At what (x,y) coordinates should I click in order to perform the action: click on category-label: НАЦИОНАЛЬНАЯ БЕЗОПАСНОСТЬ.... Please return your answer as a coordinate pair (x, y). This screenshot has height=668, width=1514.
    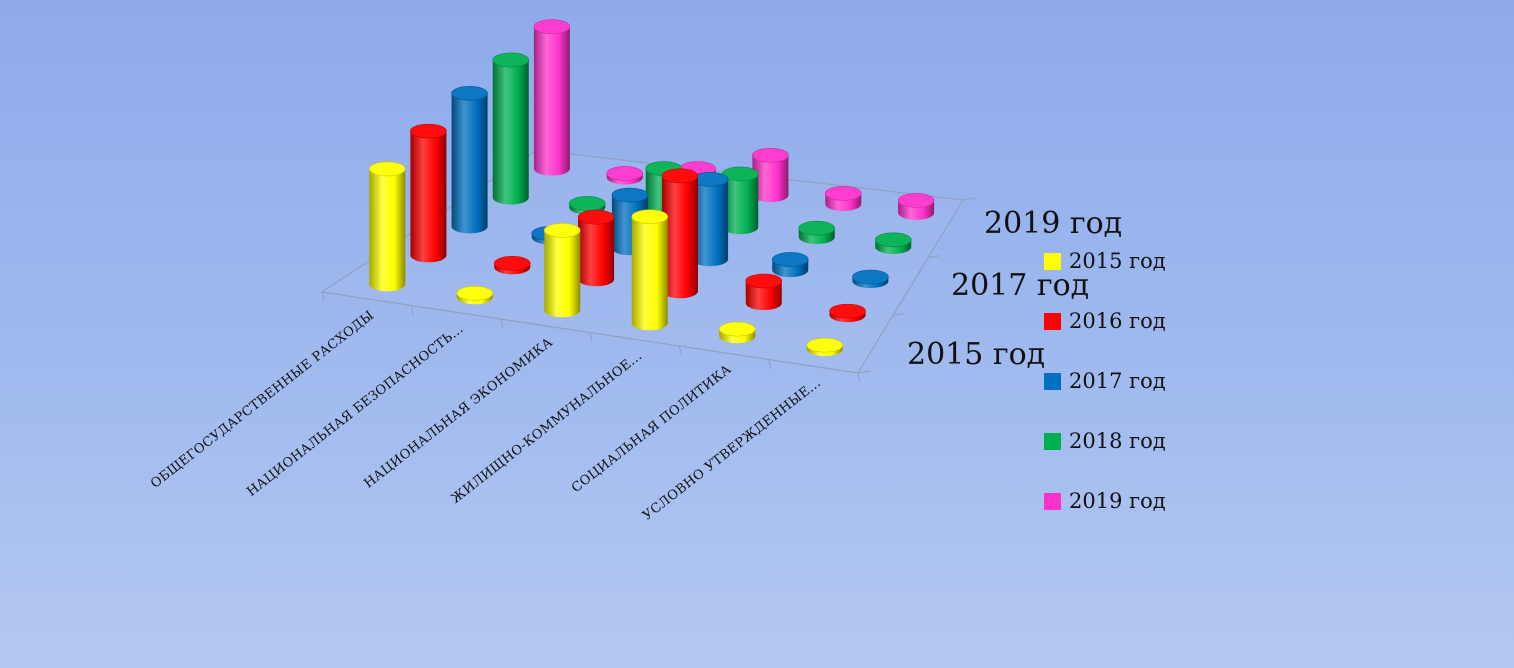
    Looking at the image, I should click on (355, 411).